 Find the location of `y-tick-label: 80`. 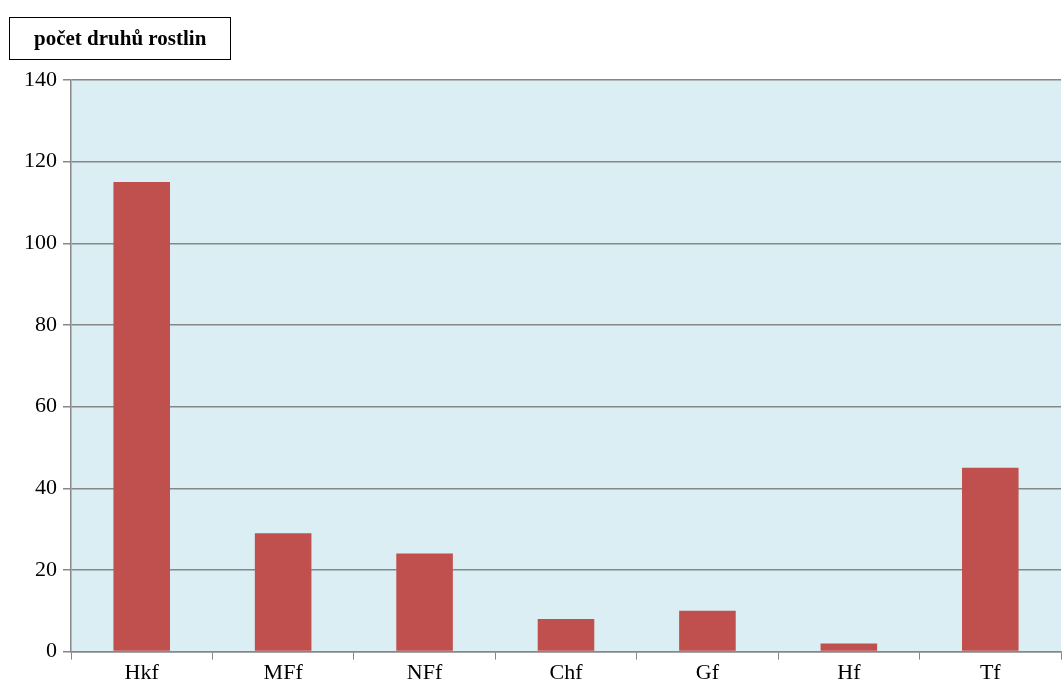

y-tick-label: 80 is located at coordinates (46, 323).